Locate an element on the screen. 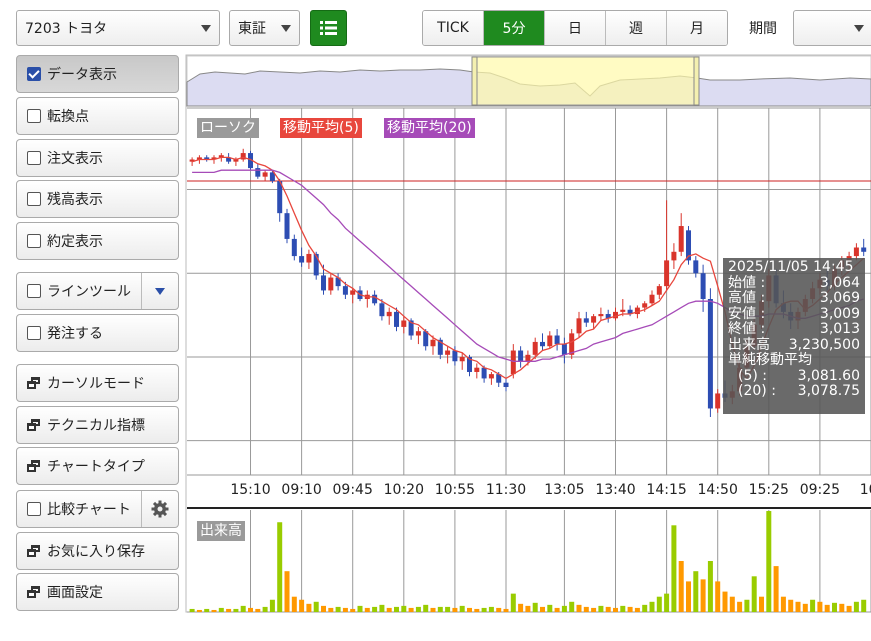  sidebar-button: お気に入り保存 is located at coordinates (97, 551).